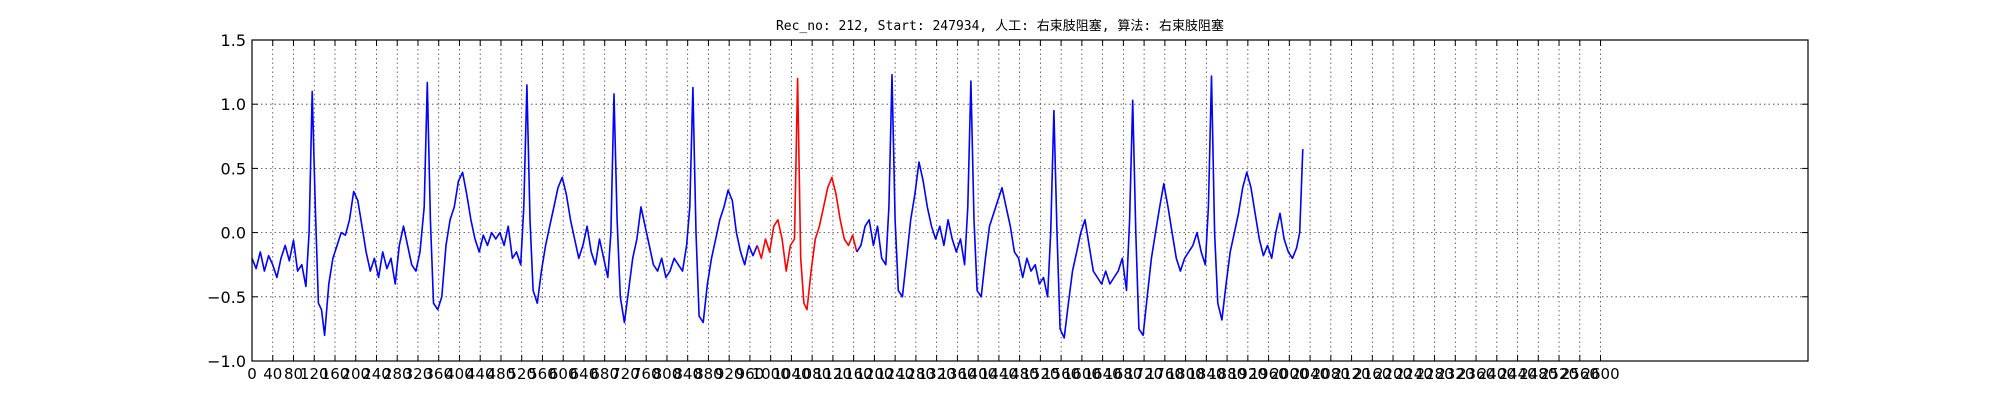 The width and height of the screenshot is (2000, 400). I want to click on x-tick-label: 1080, so click(812, 374).